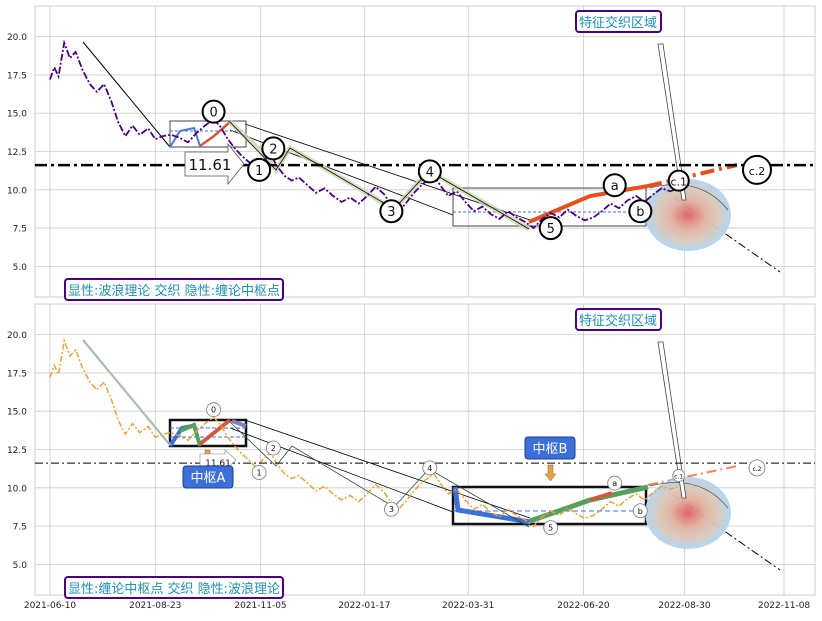 The image size is (822, 621). I want to click on bottom-wave-labels: 0 1 2 3 4 5 a b c.1 c.2, so click(486, 469).